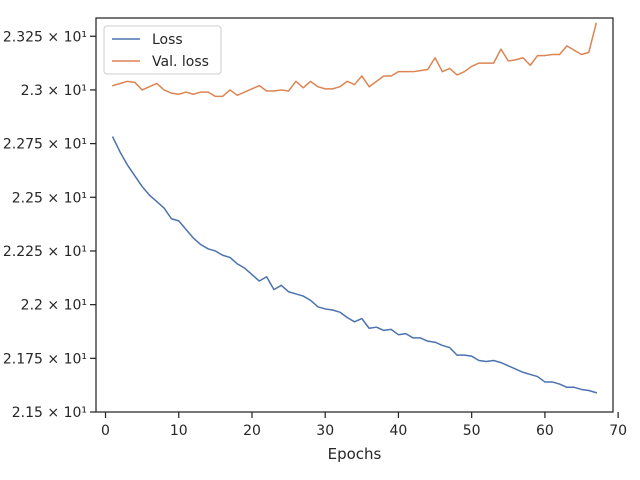  I want to click on legend-label-1: Val. loss, so click(180, 62).